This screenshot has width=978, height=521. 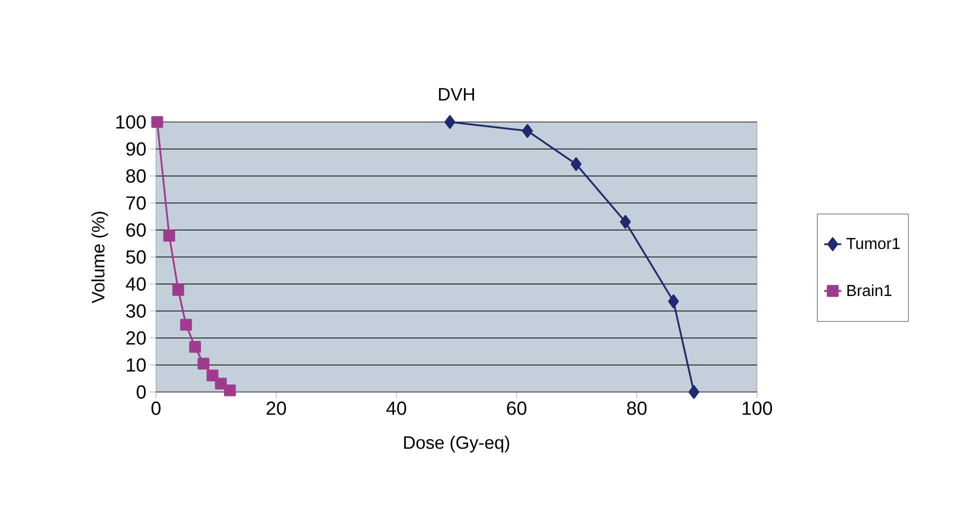 I want to click on y-tick-label: 0, so click(x=141, y=392).